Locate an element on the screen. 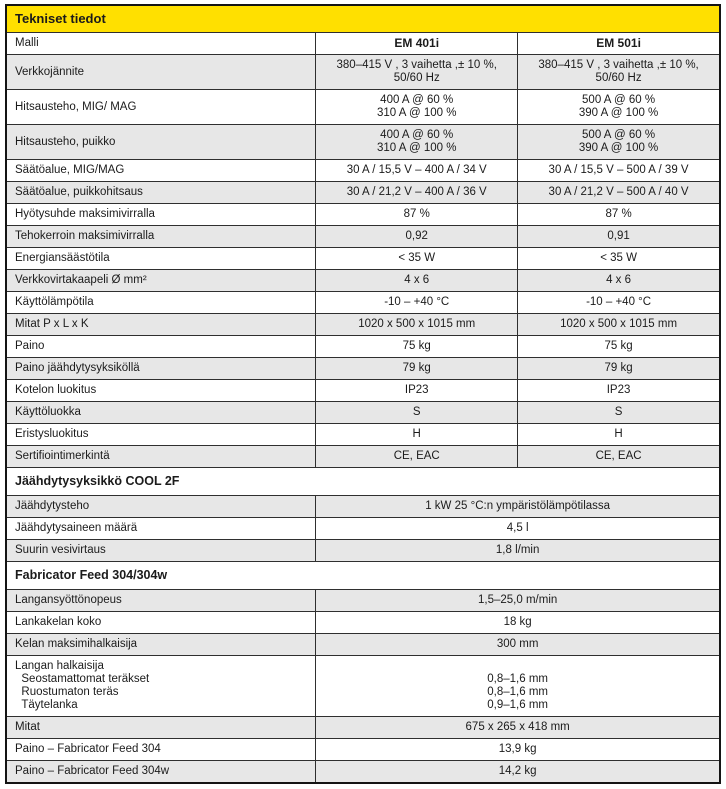 This screenshot has height=789, width=726. spec-label: Energiansäästötila is located at coordinates (62, 258).